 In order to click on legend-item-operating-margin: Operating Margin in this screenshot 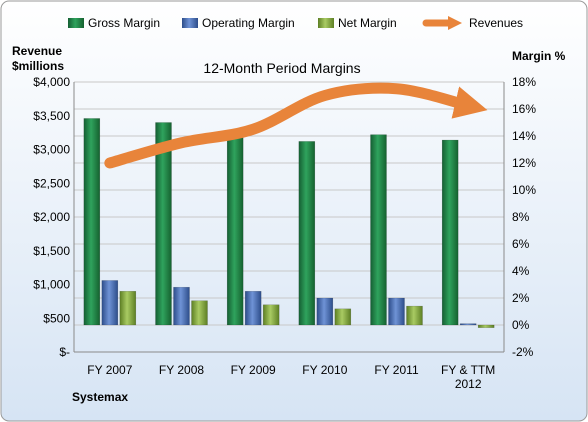, I will do `click(238, 23)`.